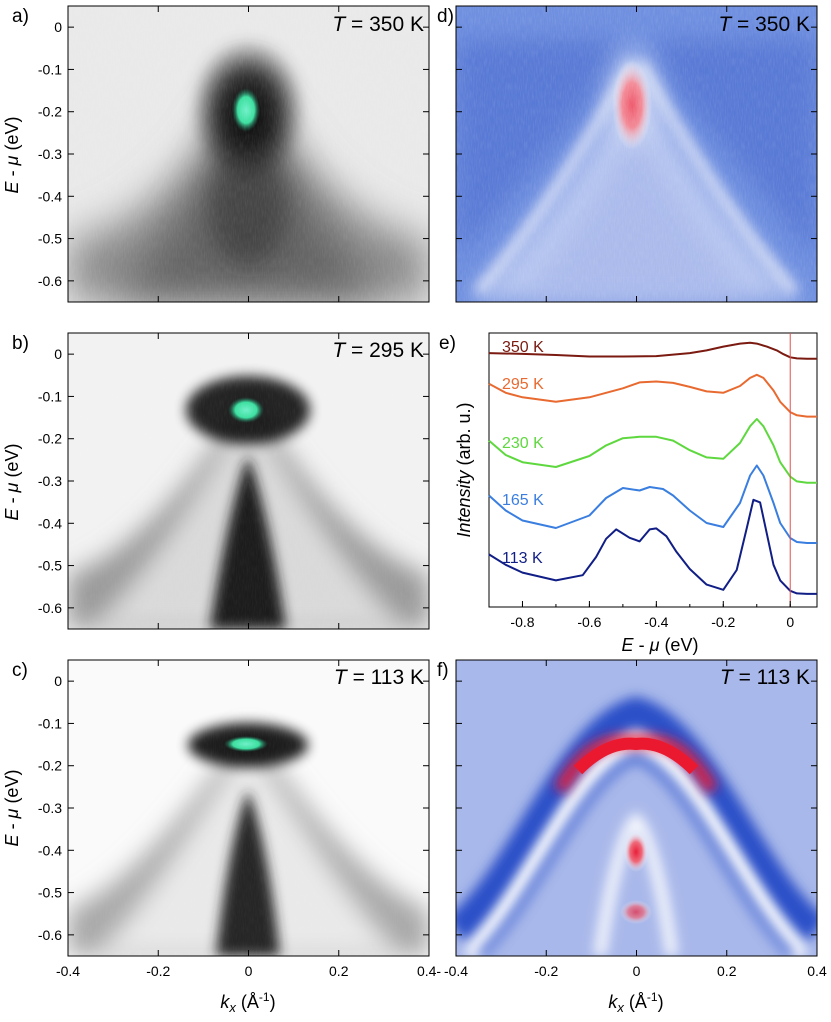  Describe the element at coordinates (635, 1002) in the screenshot. I see `panel-f-xlabel: kx (Å-1)` at that location.